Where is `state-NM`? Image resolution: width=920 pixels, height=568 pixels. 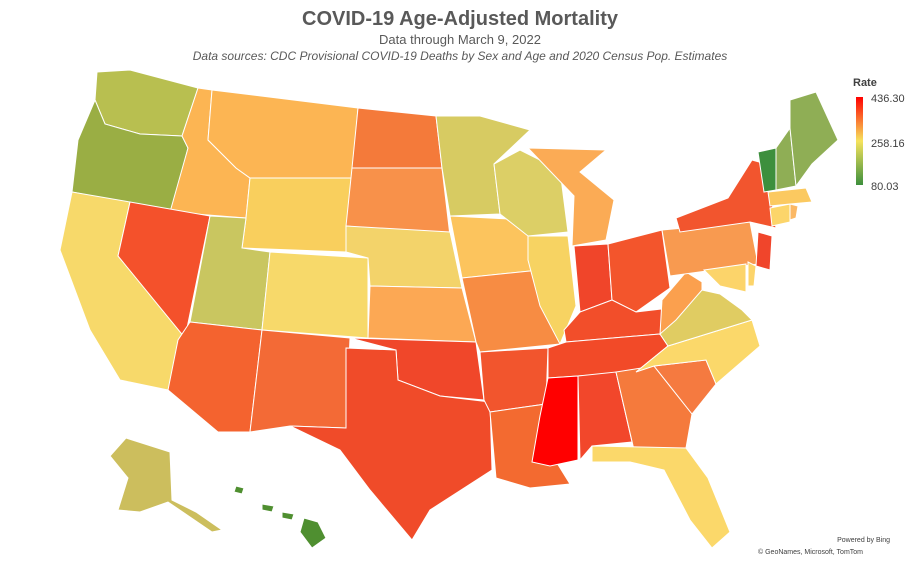
state-NM is located at coordinates (300, 381).